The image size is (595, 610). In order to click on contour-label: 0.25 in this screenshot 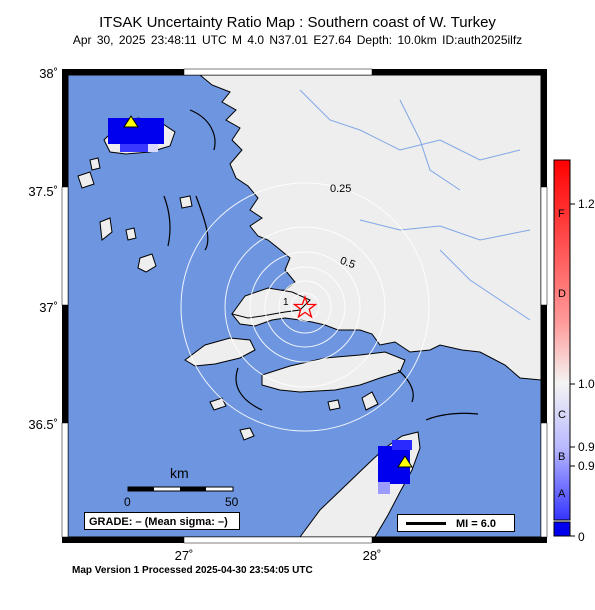, I will do `click(341, 189)`.